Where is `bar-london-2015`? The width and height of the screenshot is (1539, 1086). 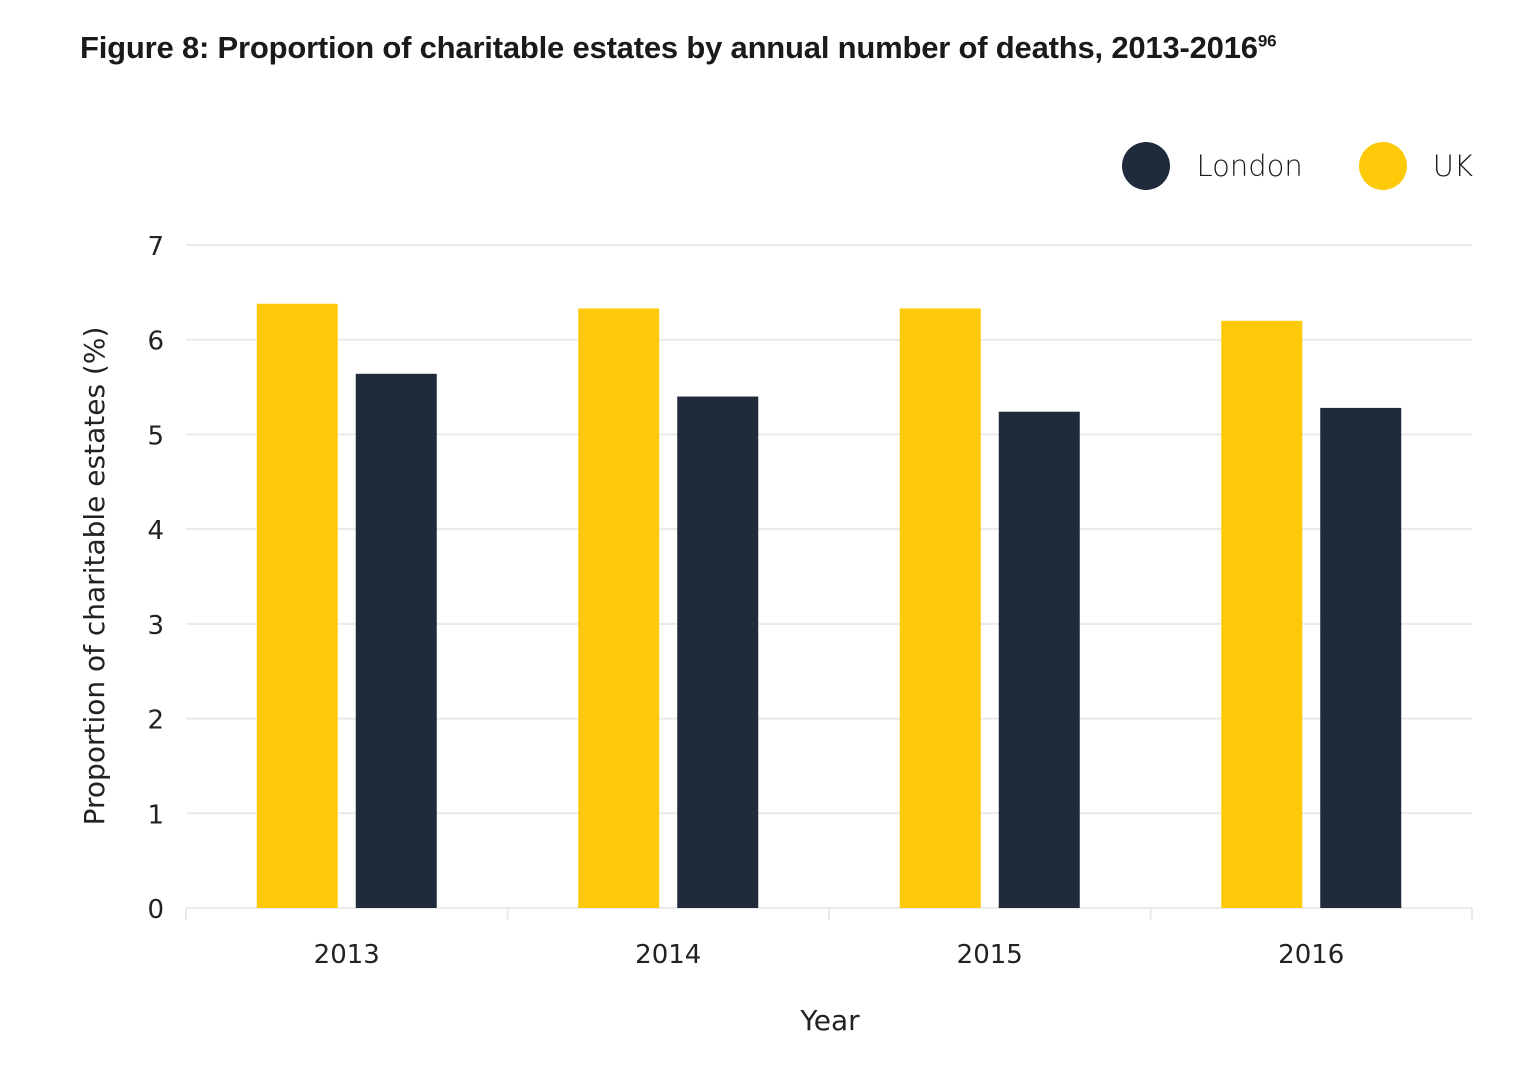 bar-london-2015 is located at coordinates (1039, 659).